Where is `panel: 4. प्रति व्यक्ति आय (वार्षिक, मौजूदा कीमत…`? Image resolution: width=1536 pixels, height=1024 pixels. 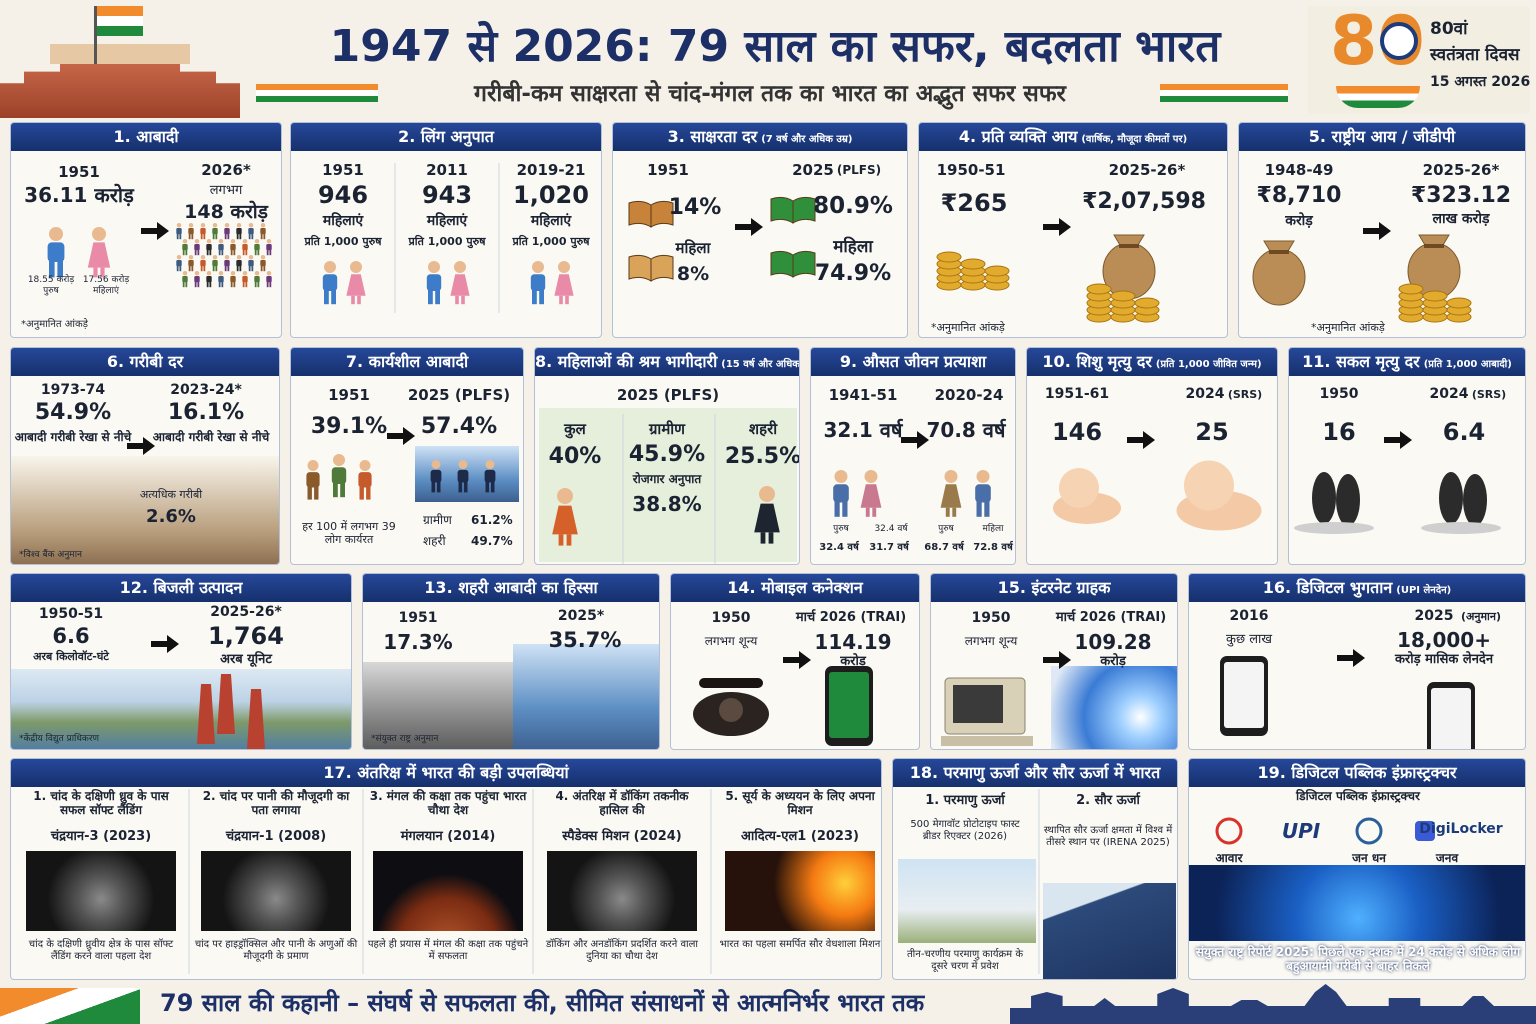 panel: 4. प्रति व्यक्ति आय (वार्षिक, मौजूदा कीमत… is located at coordinates (1073, 230).